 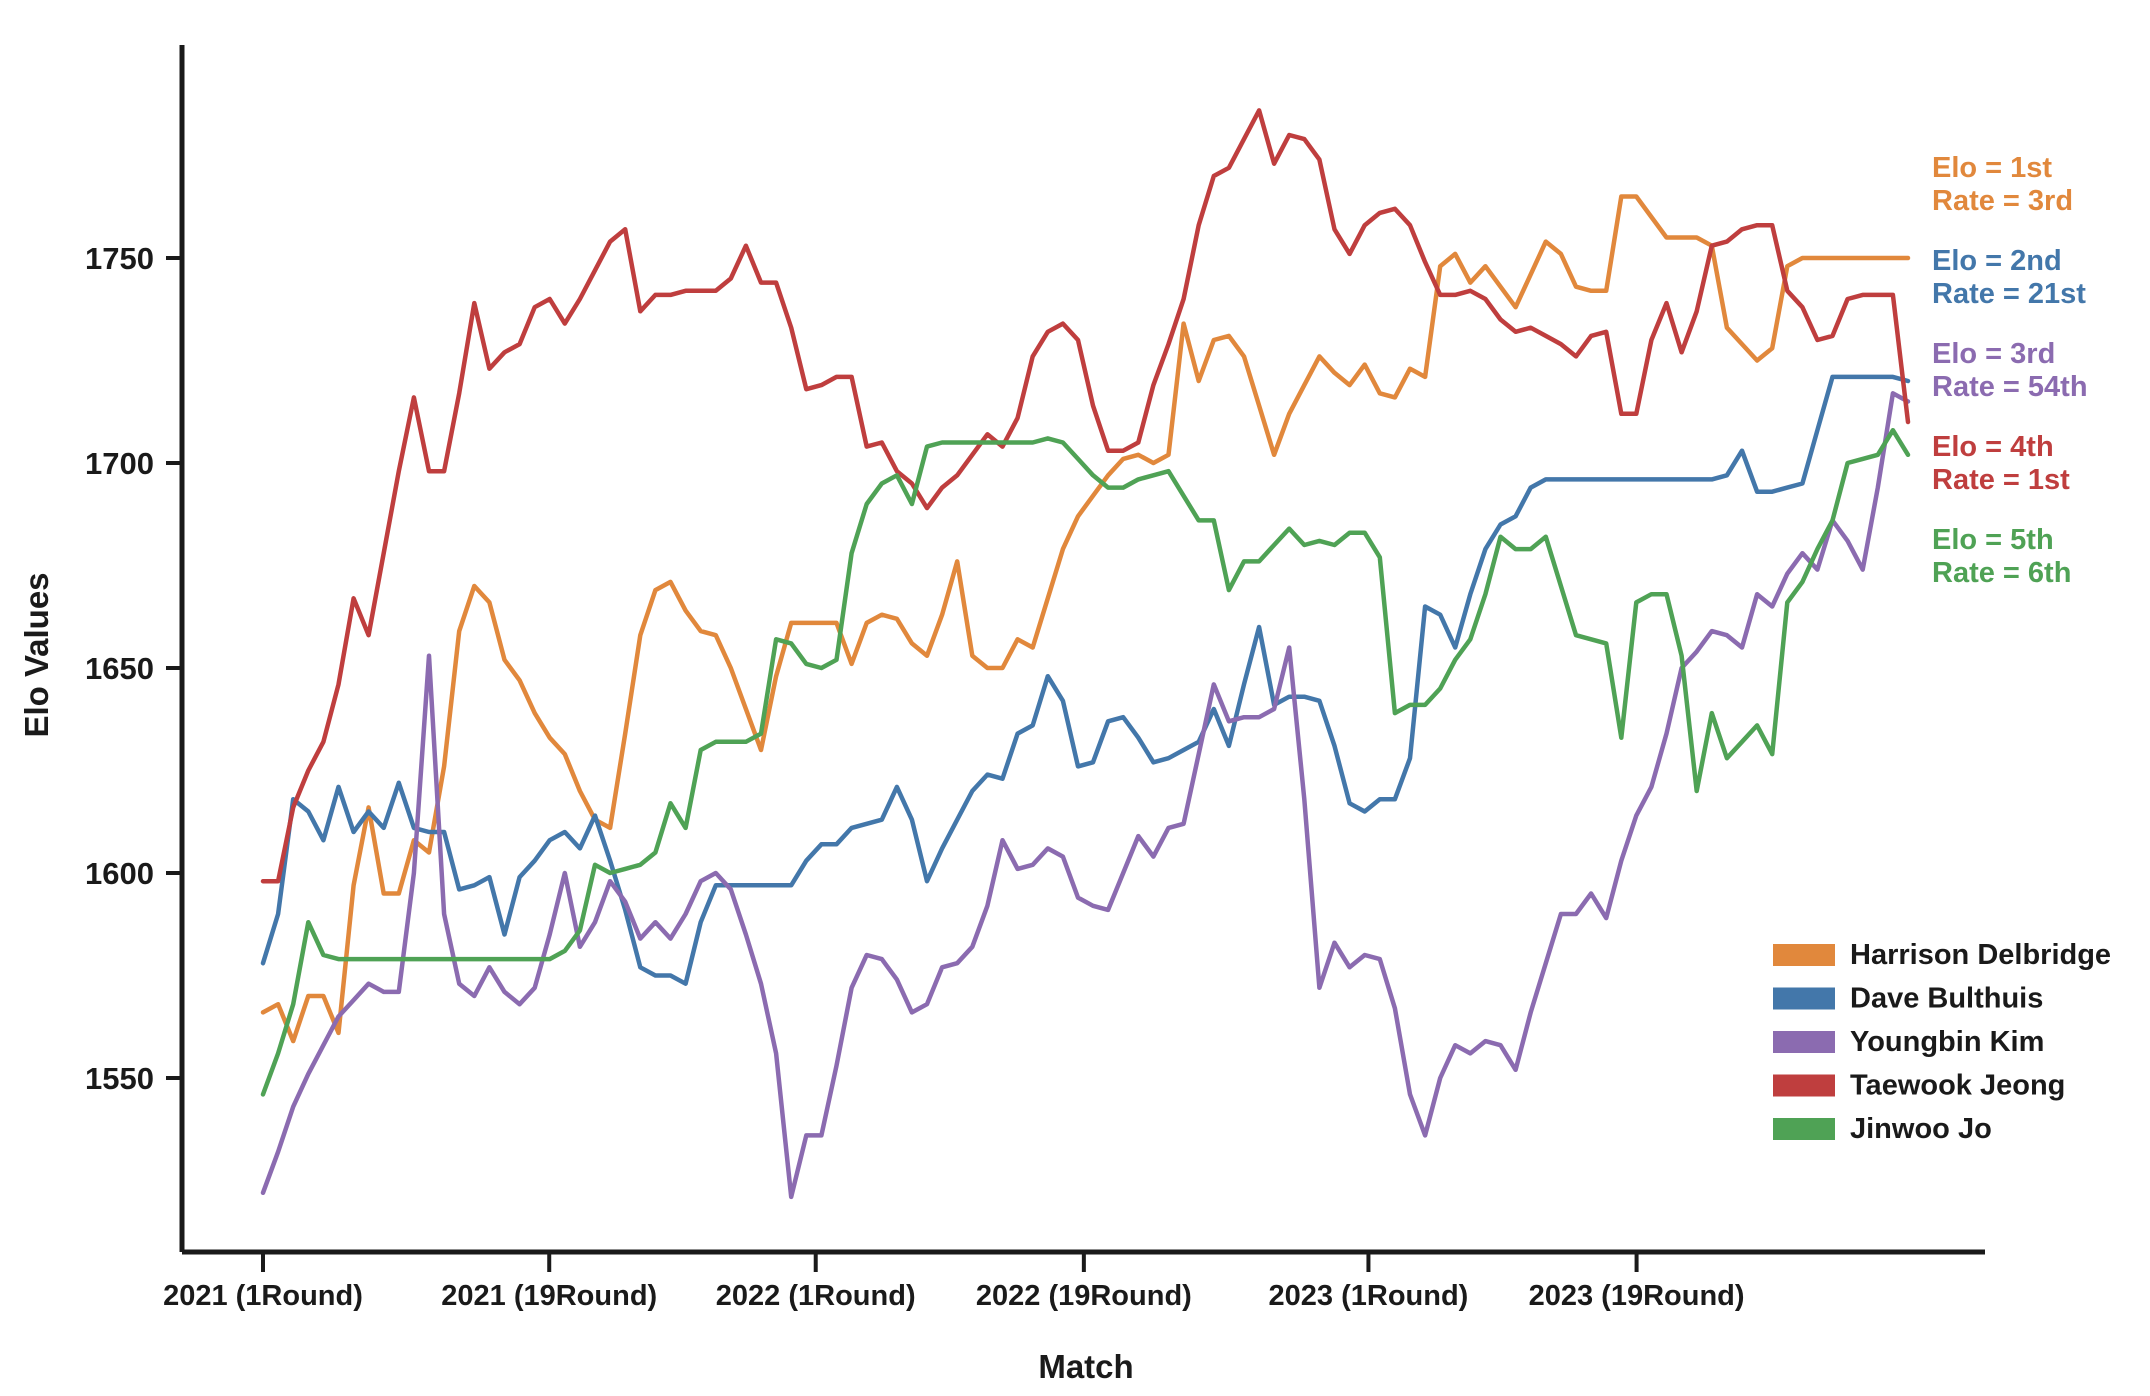 What do you see at coordinates (2010, 387) in the screenshot?
I see `rank-annotation-line: Rate = 54th` at bounding box center [2010, 387].